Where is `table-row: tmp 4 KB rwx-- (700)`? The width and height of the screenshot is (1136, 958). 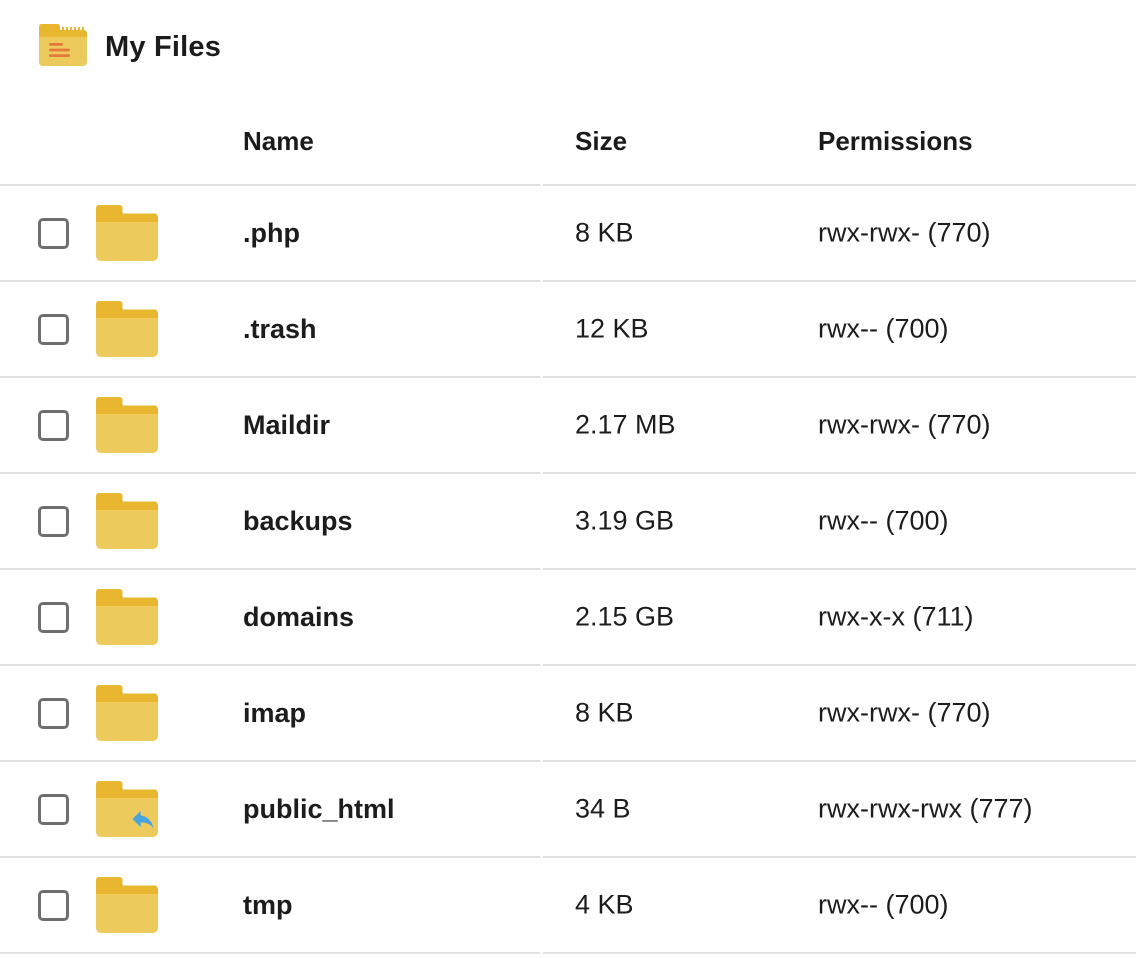
table-row: tmp 4 KB rwx-- (700) is located at coordinates (568, 906).